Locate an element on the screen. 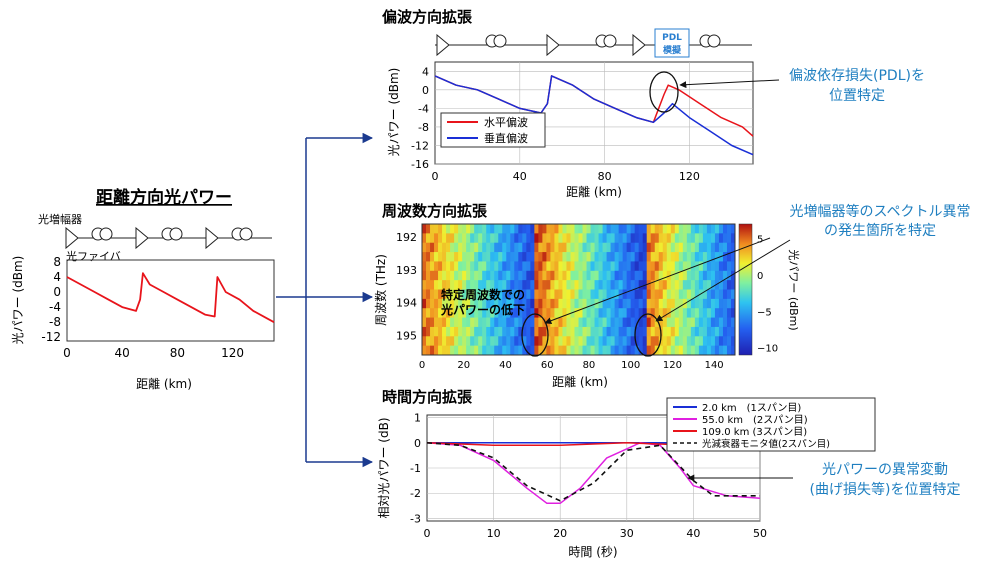 The image size is (1000, 574). main-xticks: 0 40 80 120 is located at coordinates (153, 353).